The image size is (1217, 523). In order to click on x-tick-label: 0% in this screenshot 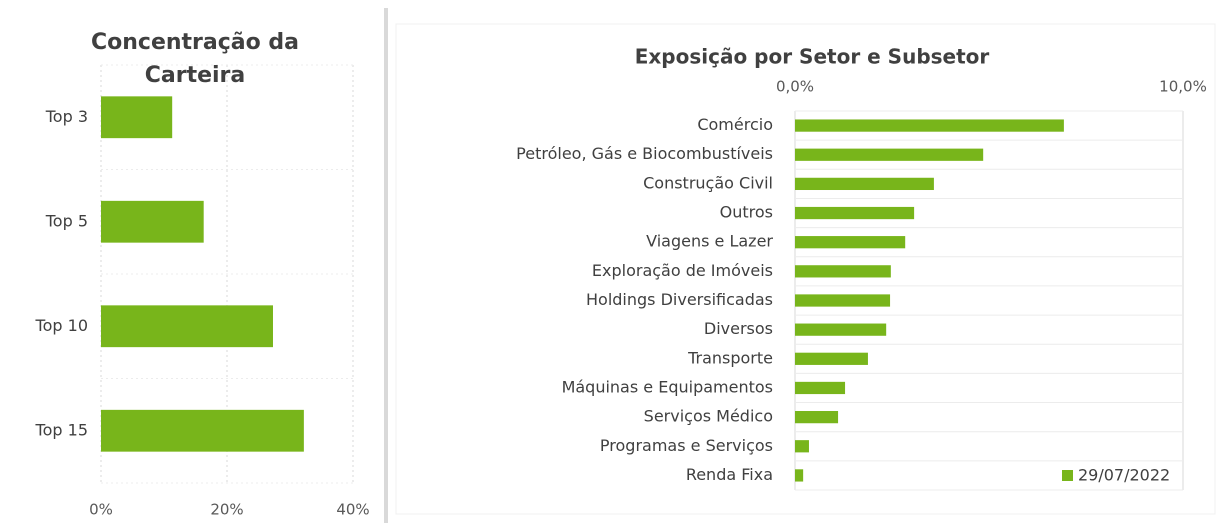, I will do `click(101, 510)`.